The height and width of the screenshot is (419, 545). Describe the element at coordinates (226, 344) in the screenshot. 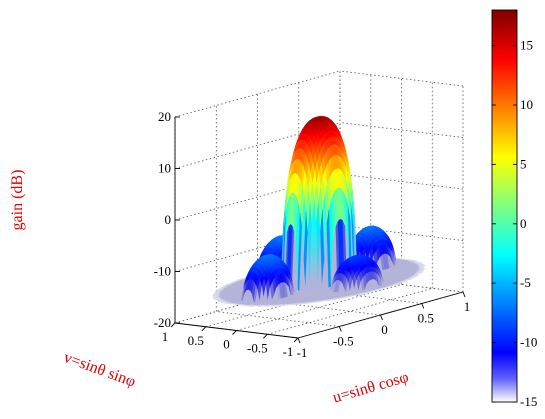

I see `y-tick-label: 0` at that location.